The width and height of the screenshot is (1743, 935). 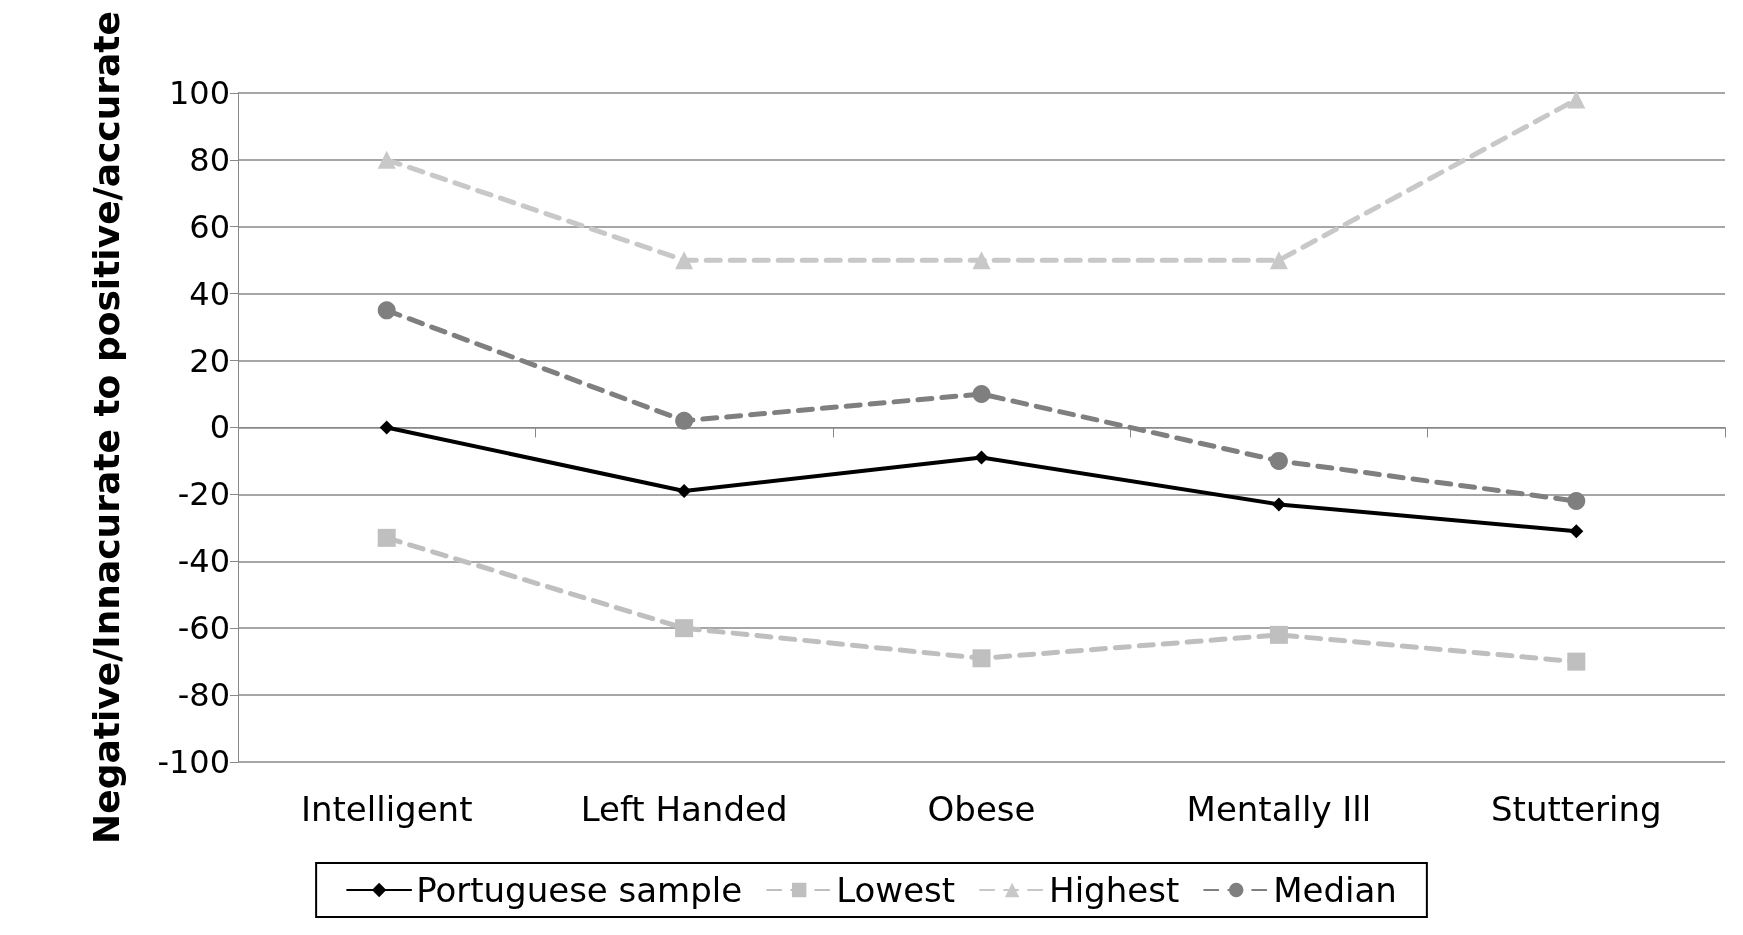 I want to click on x-tick-label: Mentally Ill, so click(x=1279, y=809).